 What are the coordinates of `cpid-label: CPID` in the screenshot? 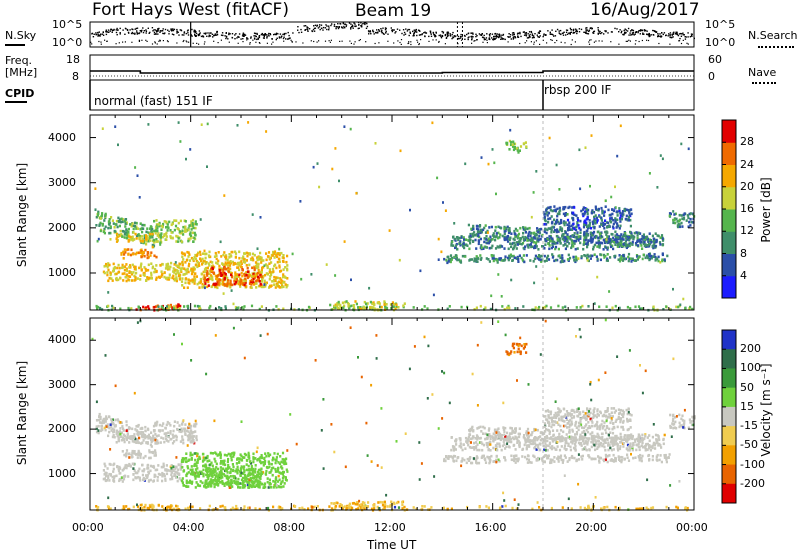 It's located at (20, 93).